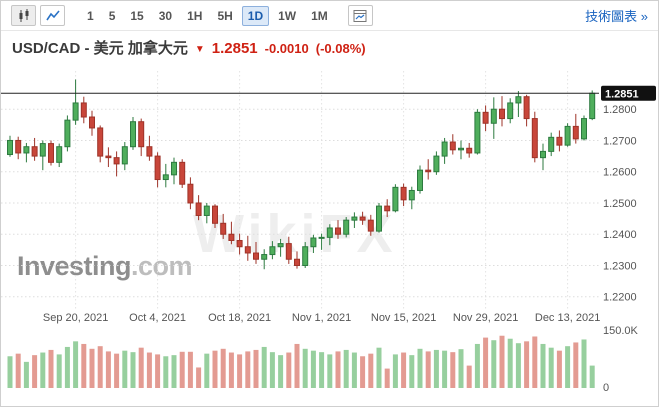  I want to click on candlestick-chart-button, so click(23, 15).